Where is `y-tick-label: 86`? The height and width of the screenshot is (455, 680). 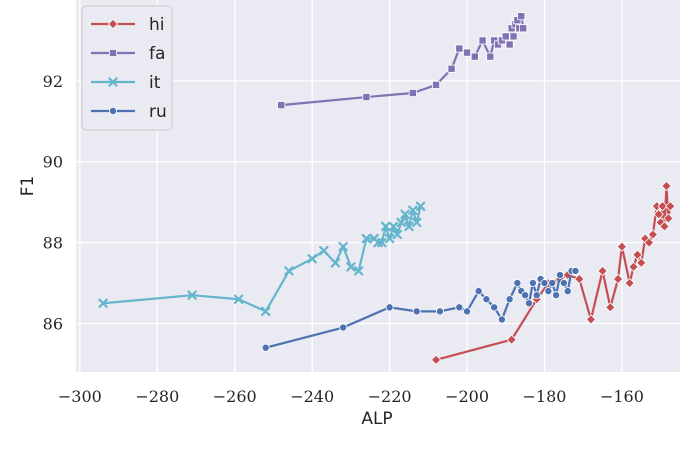 y-tick-label: 86 is located at coordinates (53, 323).